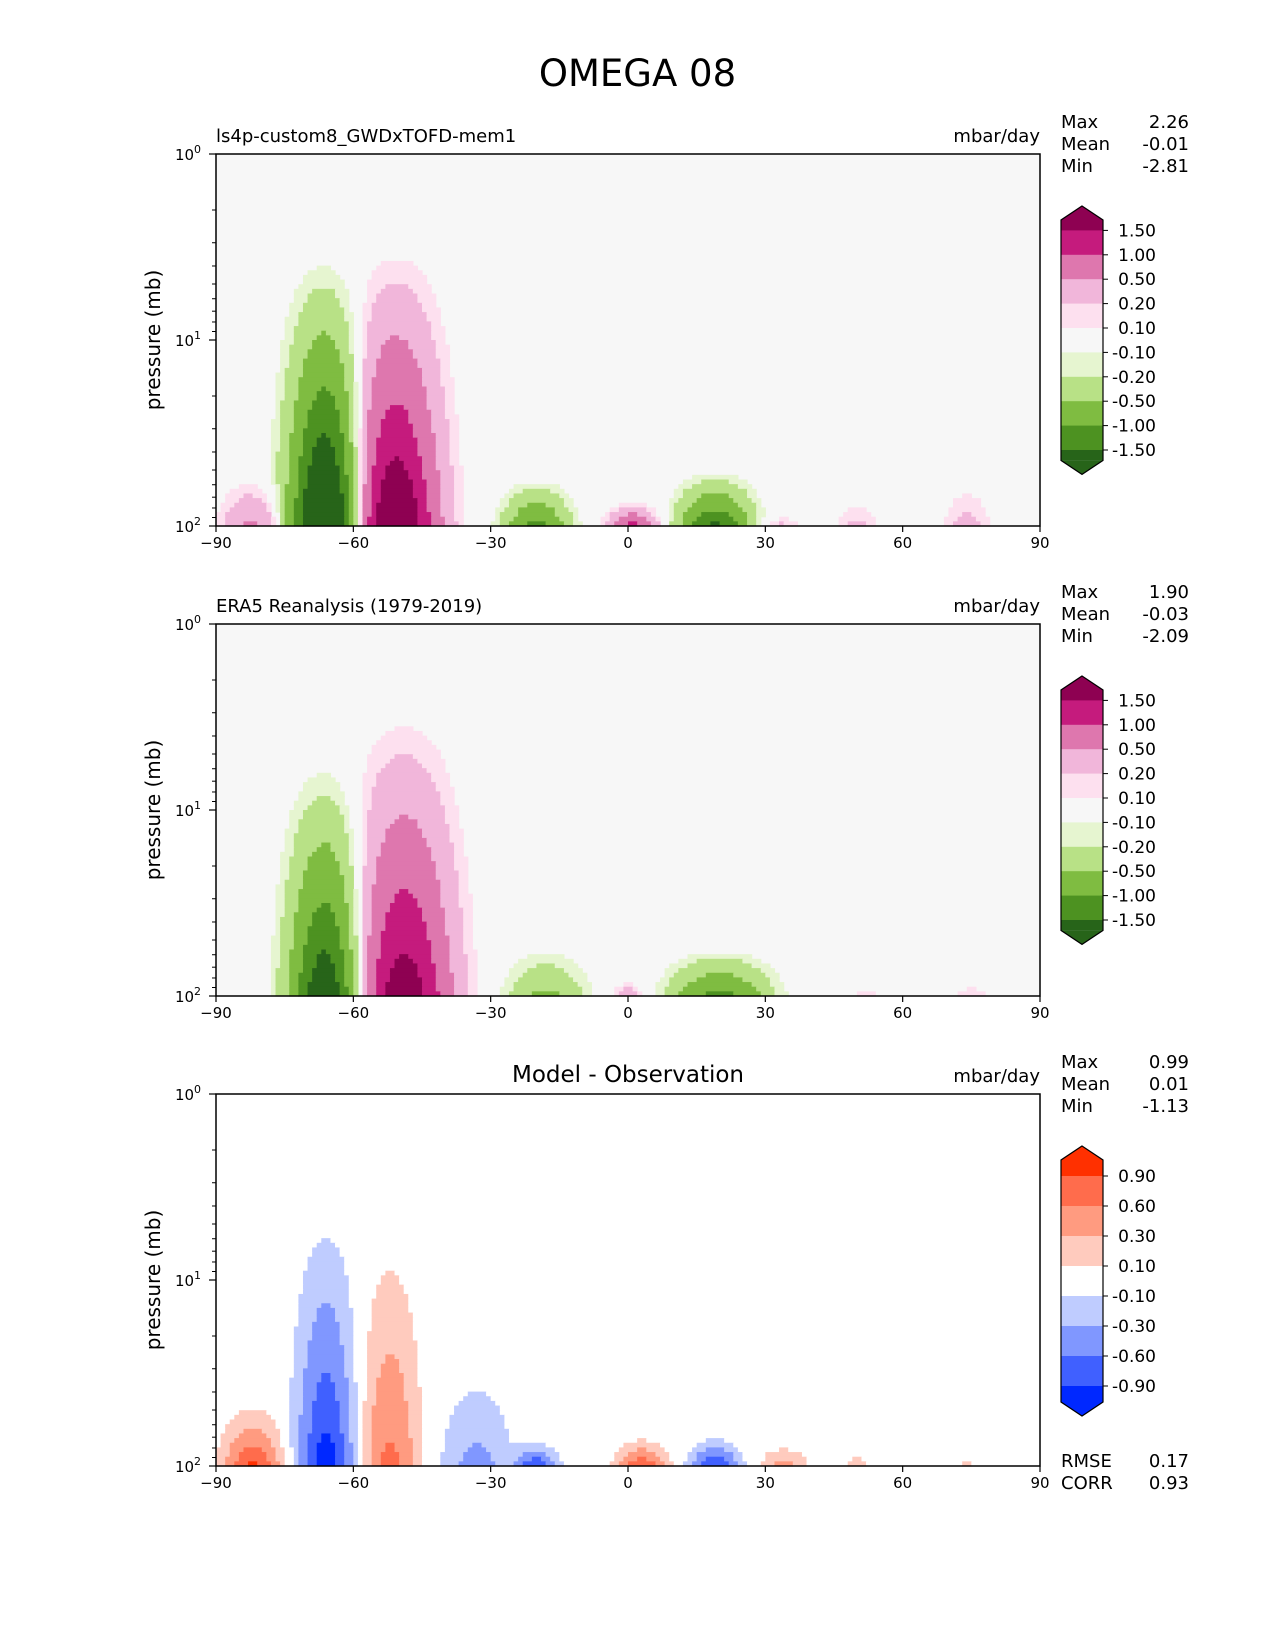 This screenshot has width=1275, height=1650. I want to click on colorbar-label: 0.60, so click(1137, 1207).